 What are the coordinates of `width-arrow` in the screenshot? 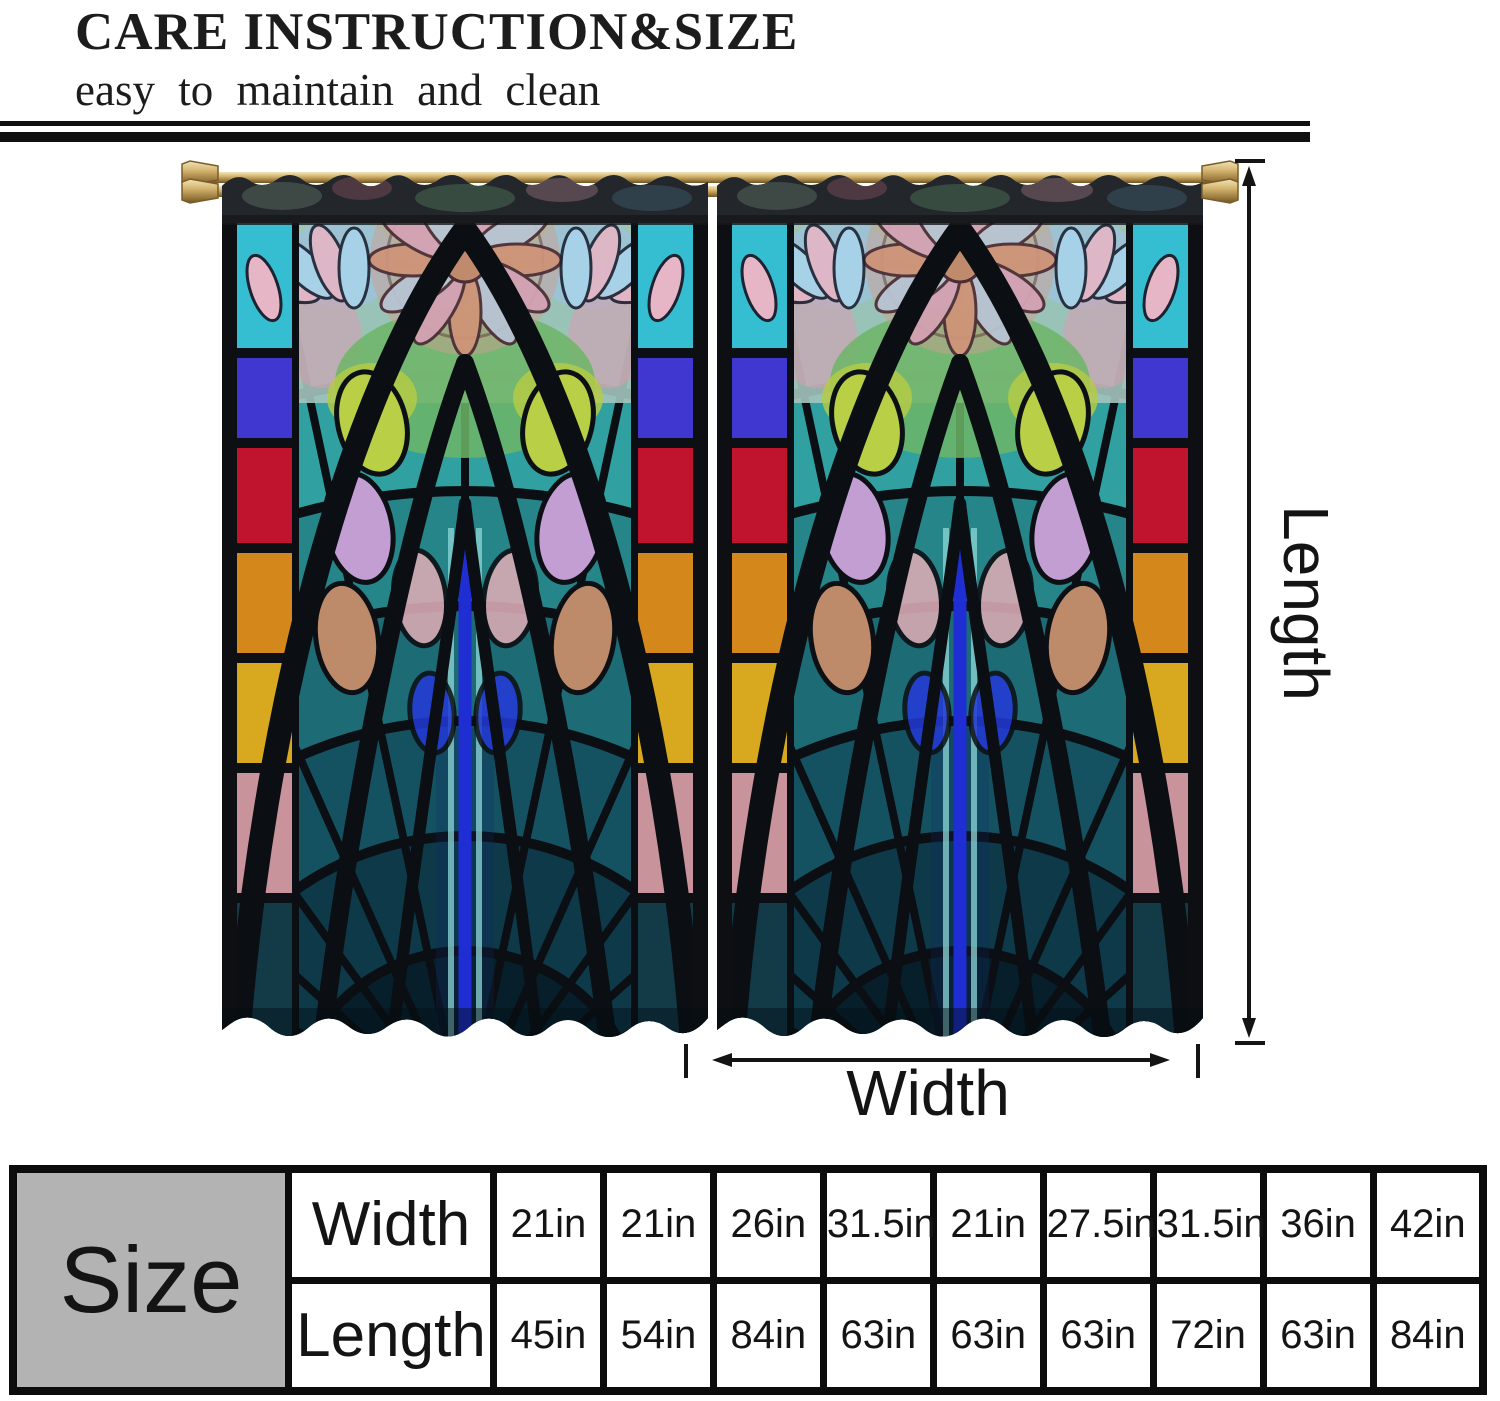 It's located at (942, 1061).